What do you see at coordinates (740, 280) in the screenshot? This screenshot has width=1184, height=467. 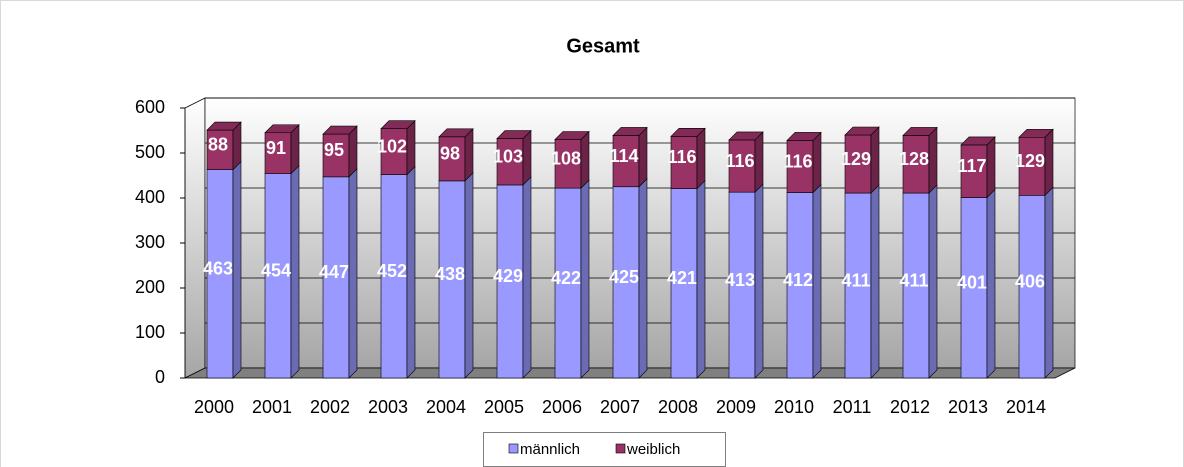 I see `value-label: 413` at bounding box center [740, 280].